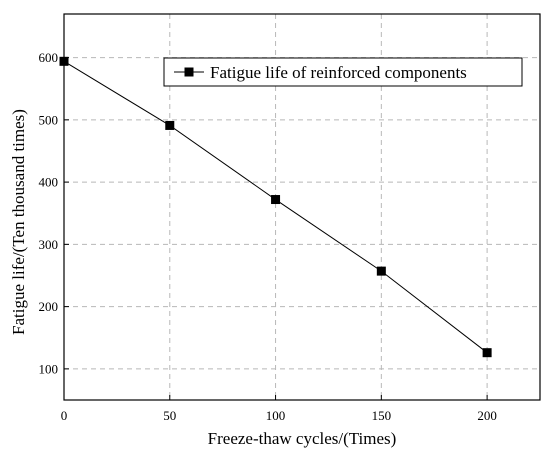 This screenshot has height=463, width=550. What do you see at coordinates (276, 415) in the screenshot?
I see `x-tick-label: 100` at bounding box center [276, 415].